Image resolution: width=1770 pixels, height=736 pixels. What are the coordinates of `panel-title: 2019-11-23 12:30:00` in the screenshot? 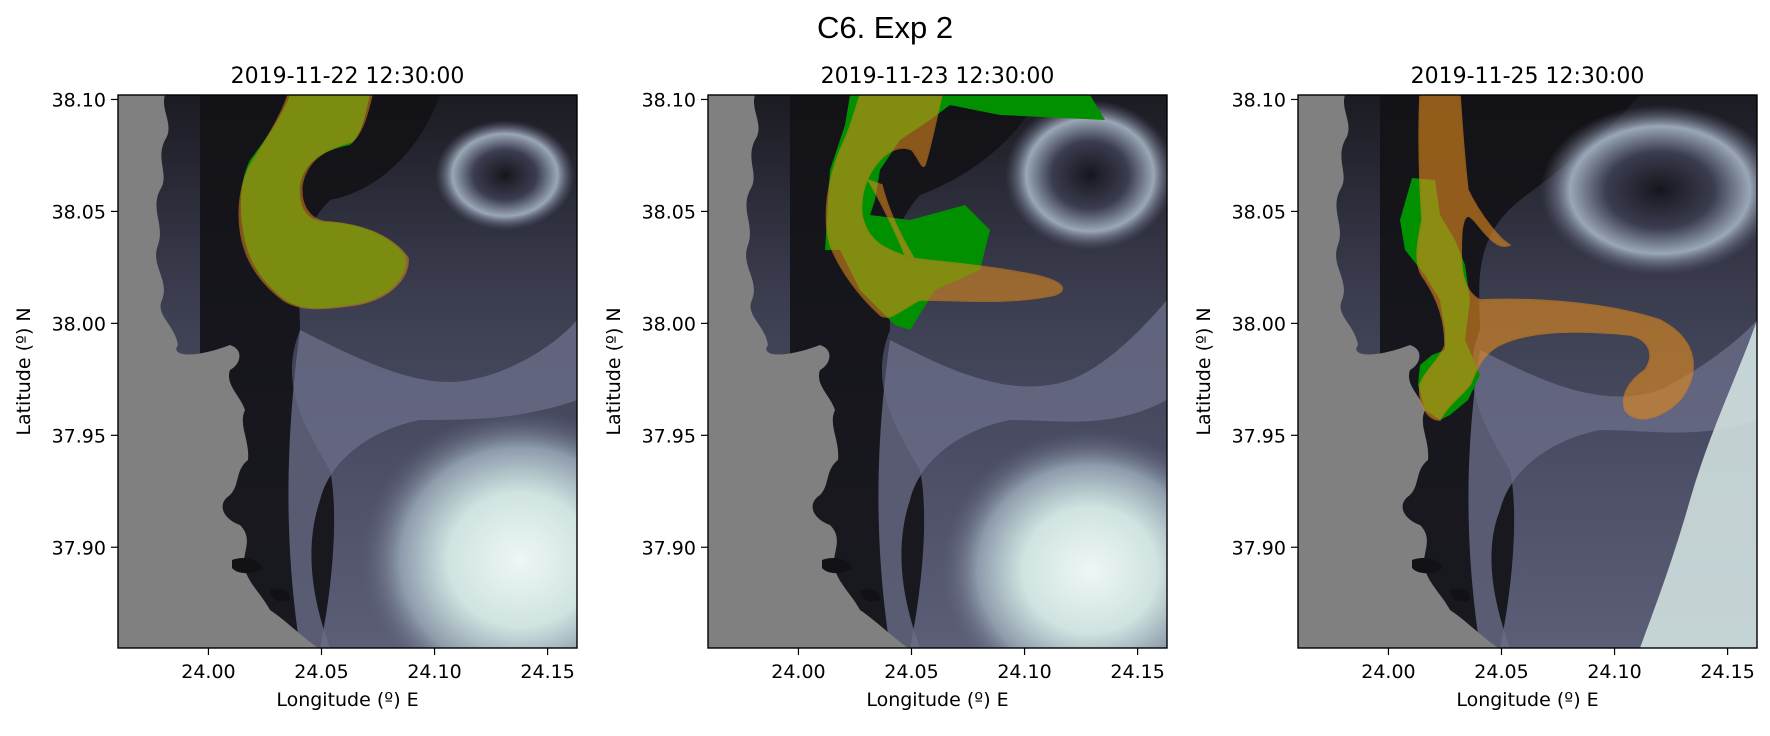 It's located at (938, 76).